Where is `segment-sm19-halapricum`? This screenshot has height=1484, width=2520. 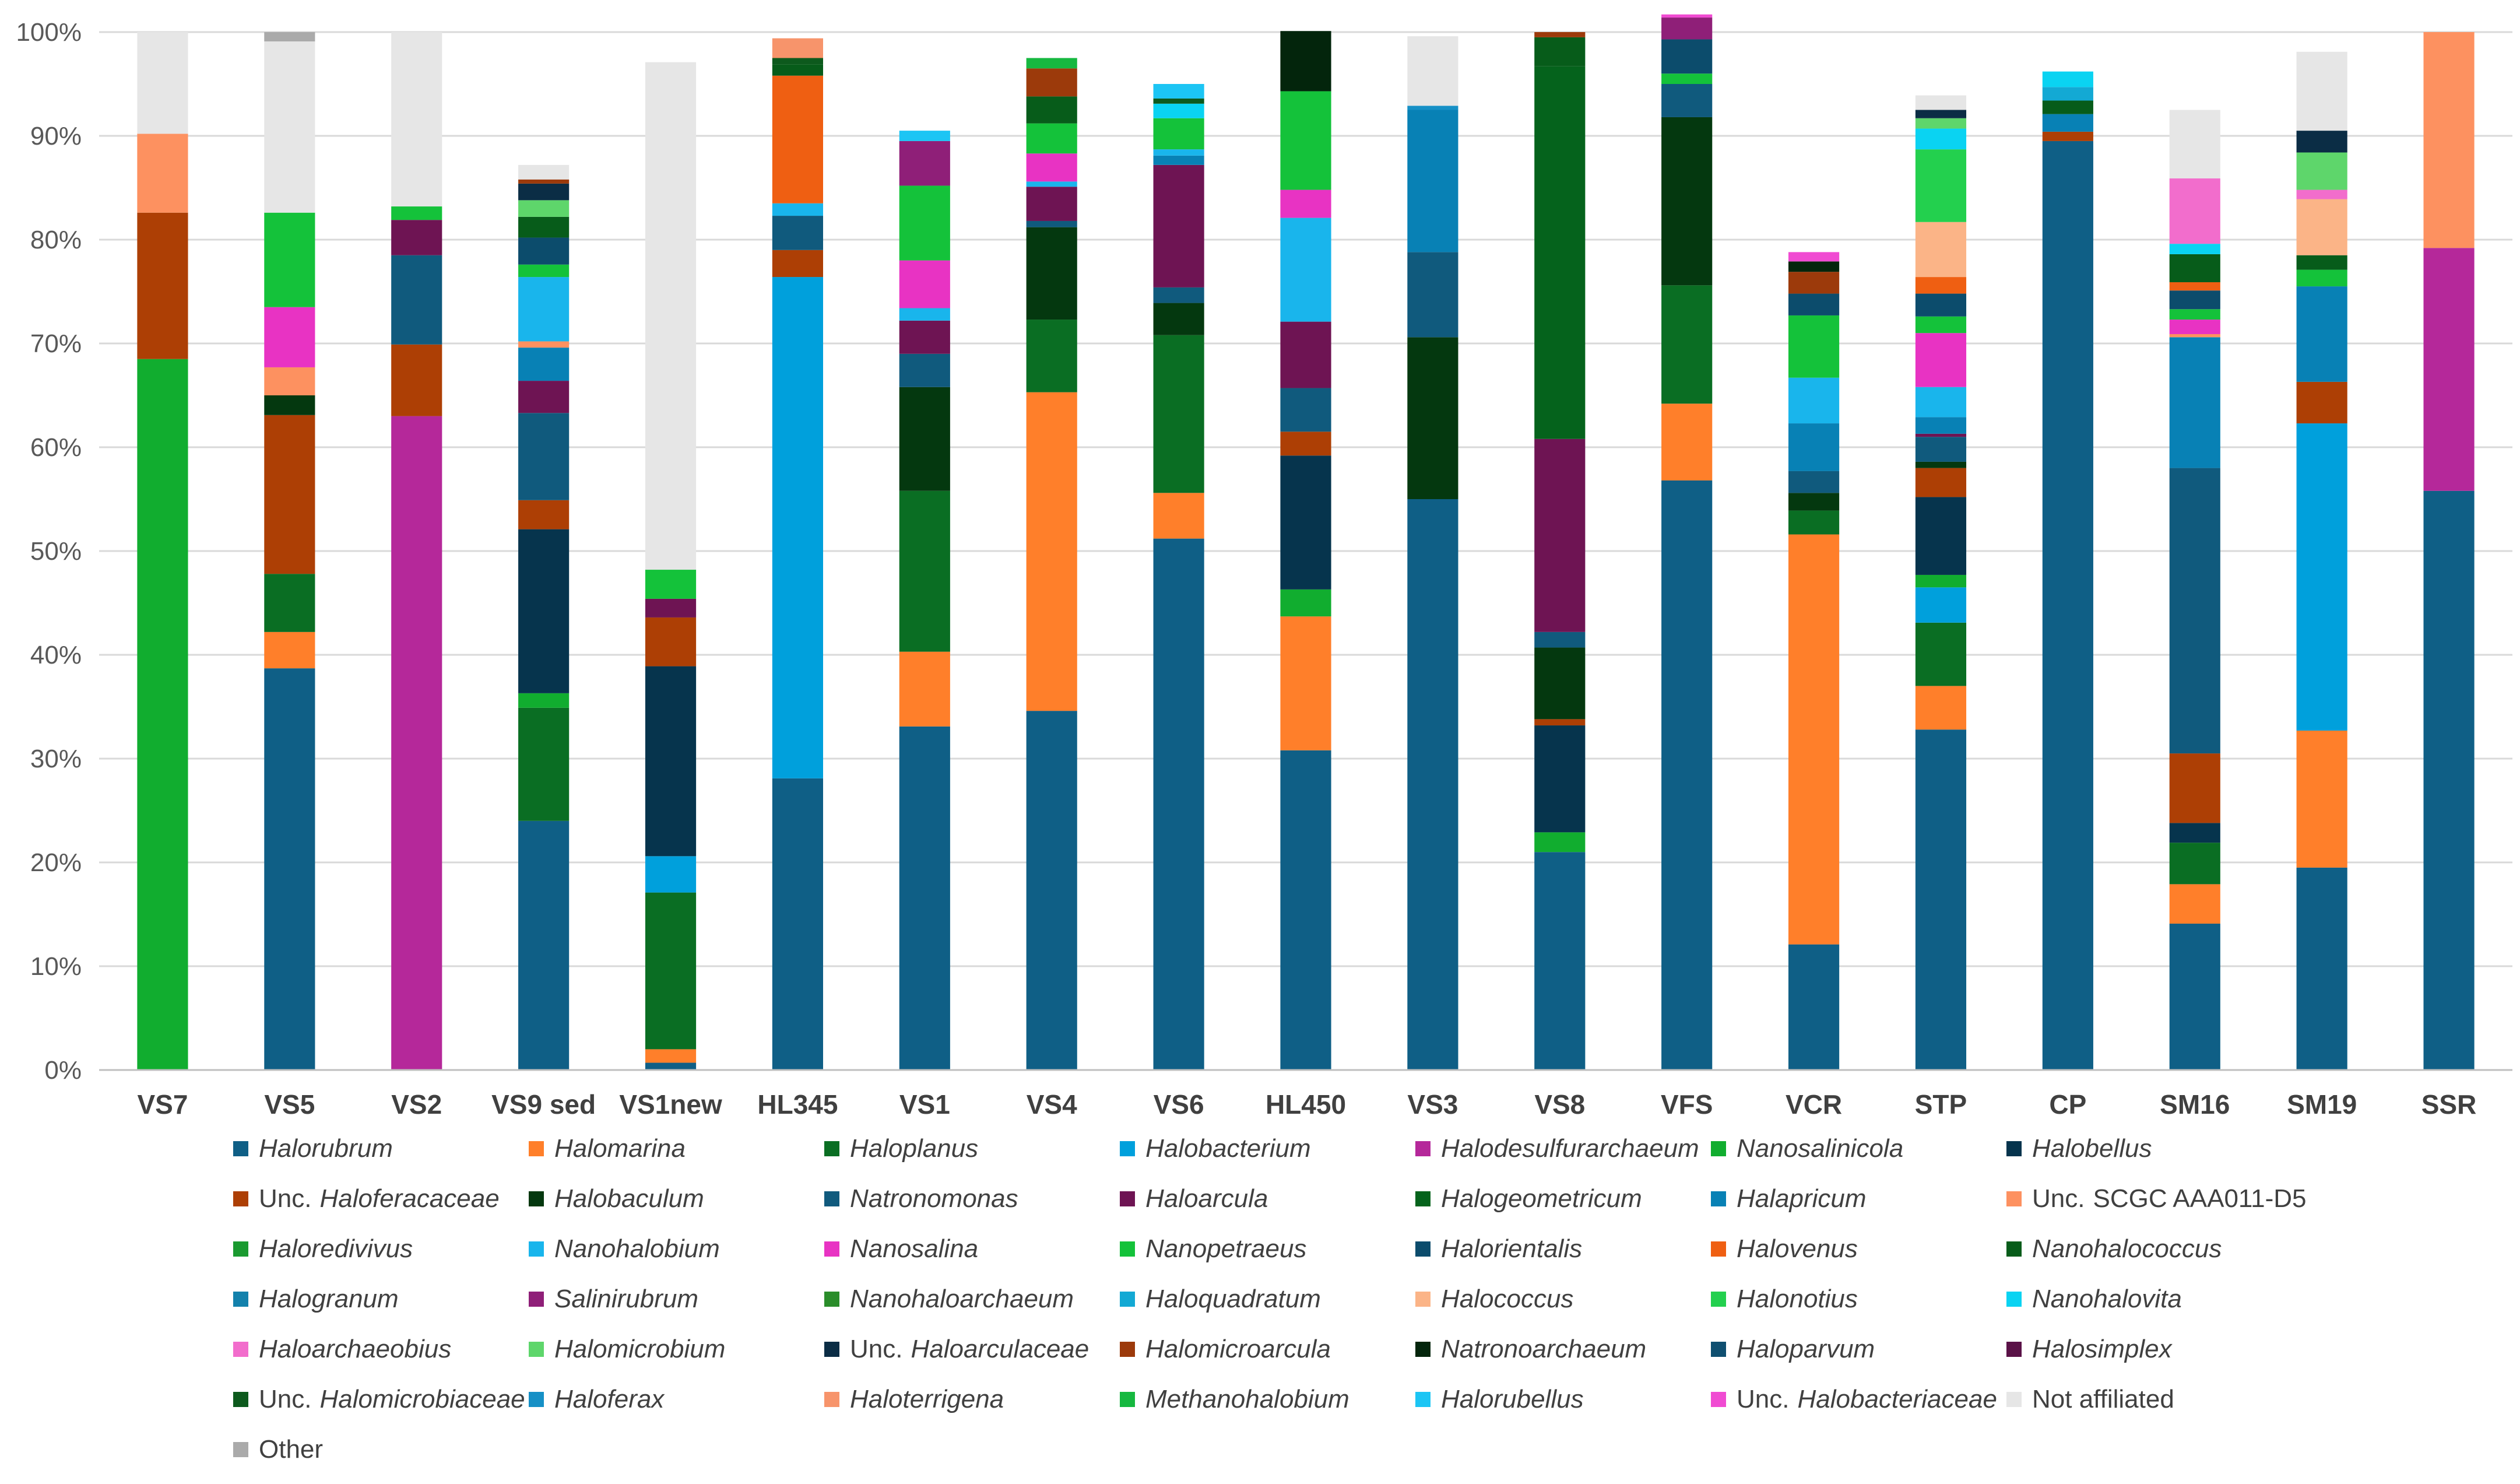
segment-sm19-halapricum is located at coordinates (2321, 334).